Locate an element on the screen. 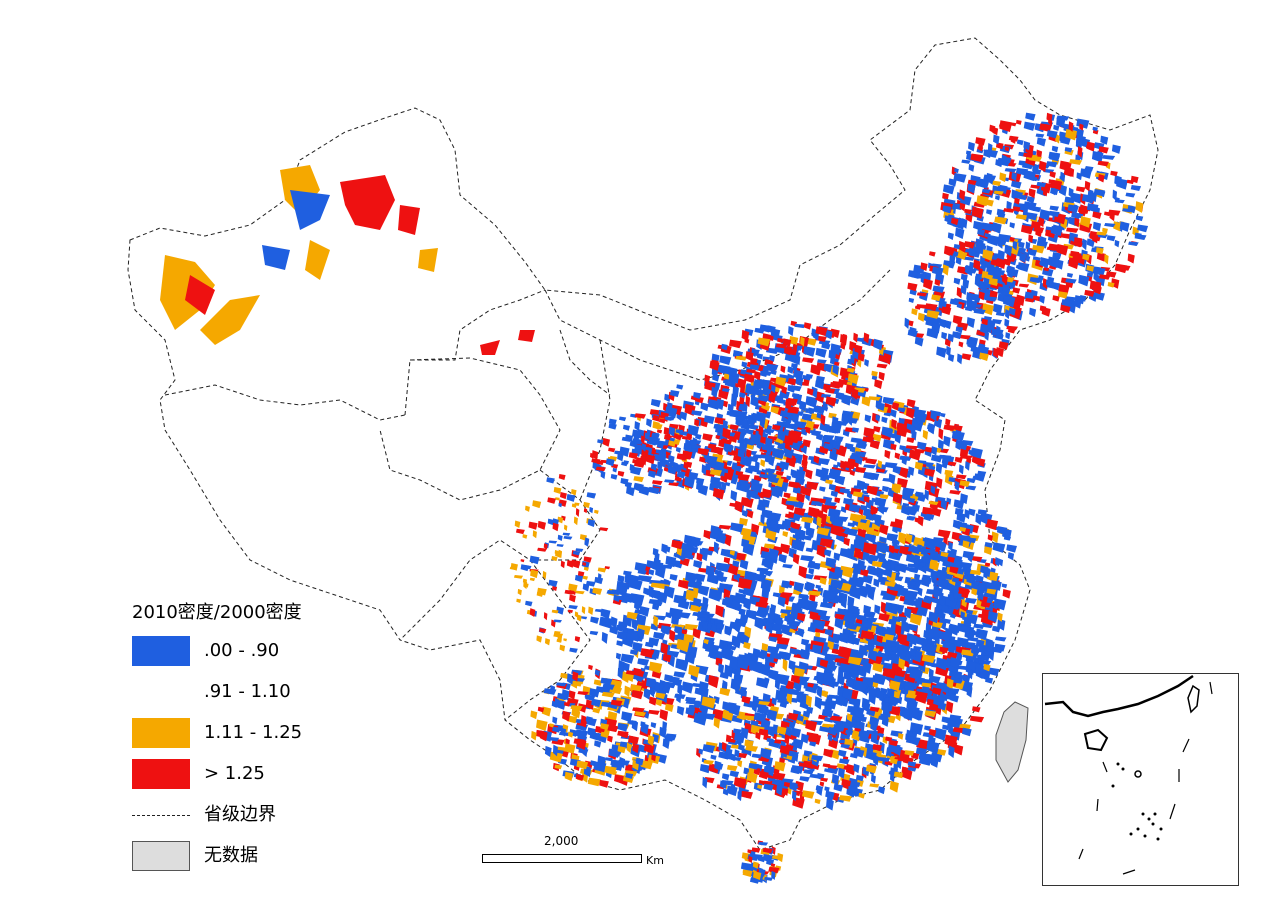 This screenshot has width=1280, height=905. legend-label-decrease: .00 - .90 is located at coordinates (242, 650).